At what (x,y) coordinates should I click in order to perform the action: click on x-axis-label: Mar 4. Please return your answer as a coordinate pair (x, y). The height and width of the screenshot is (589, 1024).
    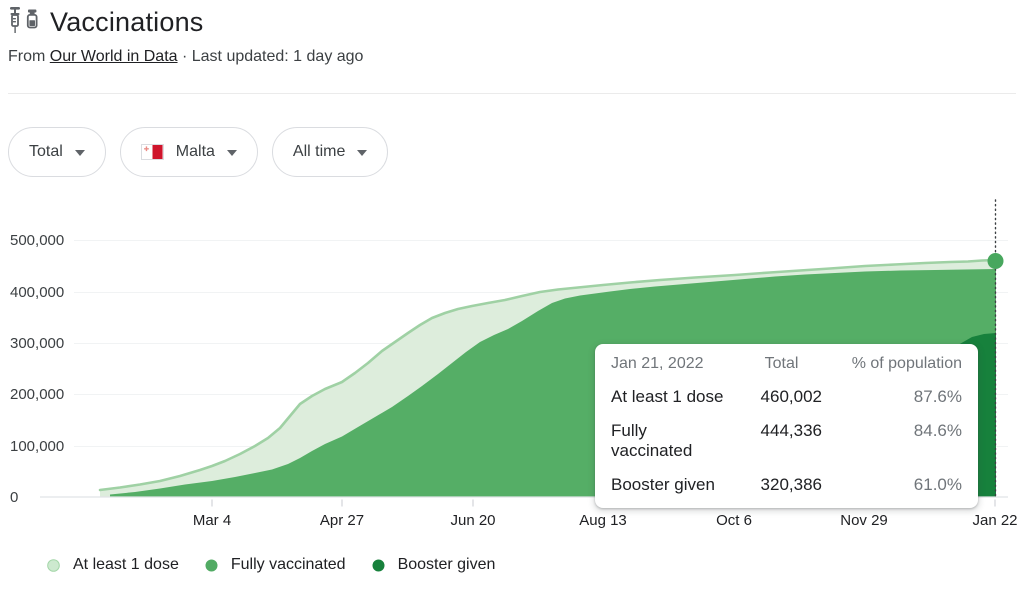
    Looking at the image, I should click on (212, 520).